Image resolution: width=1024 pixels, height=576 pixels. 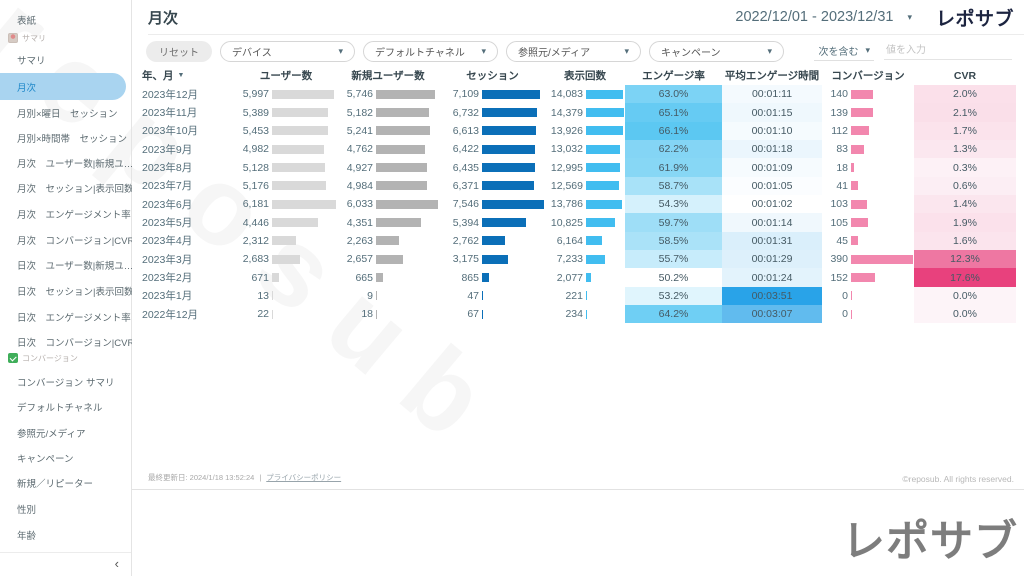 I want to click on sidebar-item: 年齢, so click(x=66, y=535).